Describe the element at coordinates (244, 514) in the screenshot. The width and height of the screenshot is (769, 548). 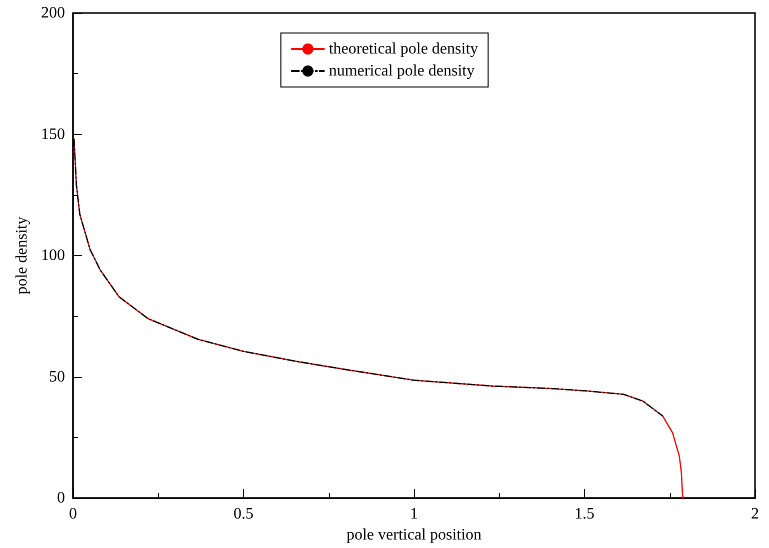
I see `x-tick-label: 0.5` at that location.